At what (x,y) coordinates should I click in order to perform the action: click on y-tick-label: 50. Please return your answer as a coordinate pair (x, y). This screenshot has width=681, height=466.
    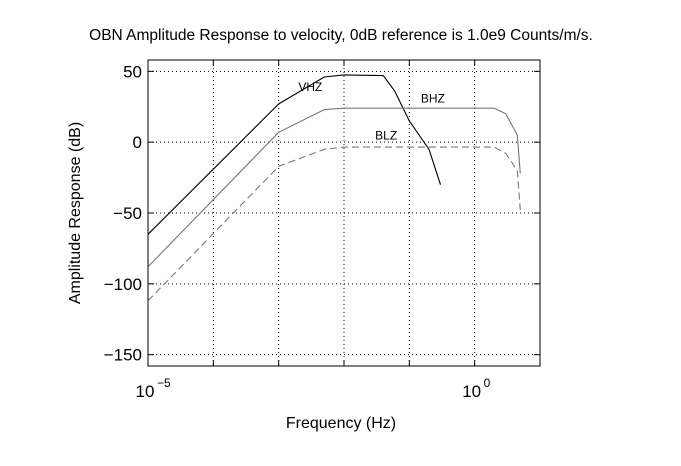
    Looking at the image, I should click on (132, 71).